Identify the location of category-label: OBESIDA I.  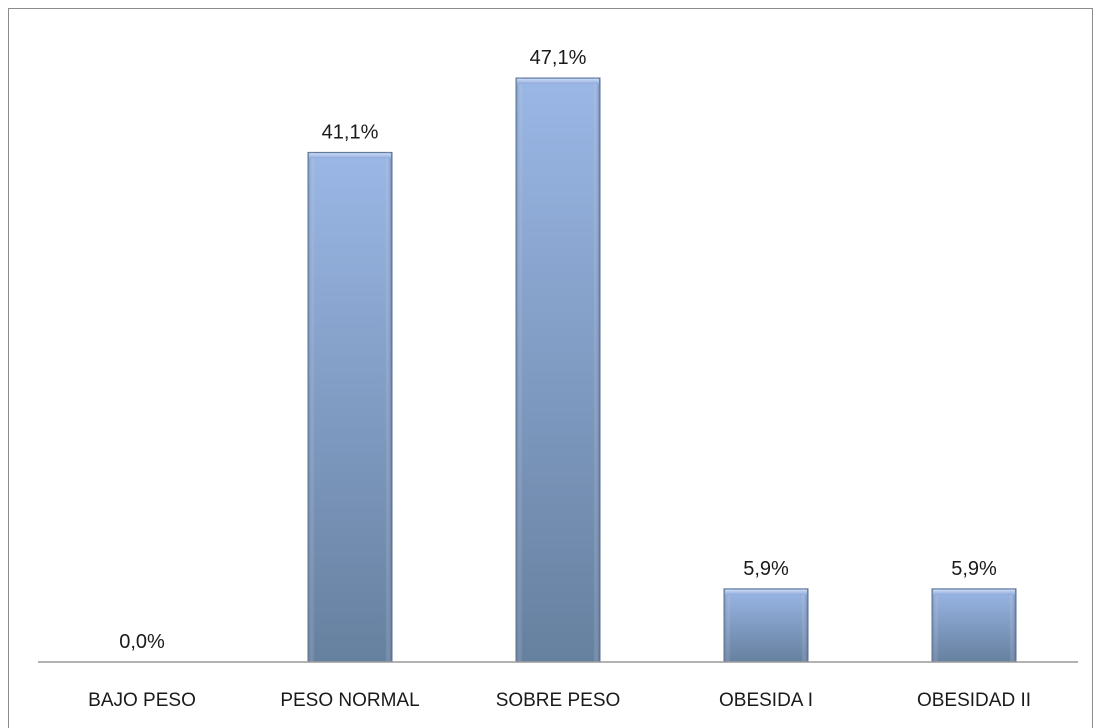
(766, 700).